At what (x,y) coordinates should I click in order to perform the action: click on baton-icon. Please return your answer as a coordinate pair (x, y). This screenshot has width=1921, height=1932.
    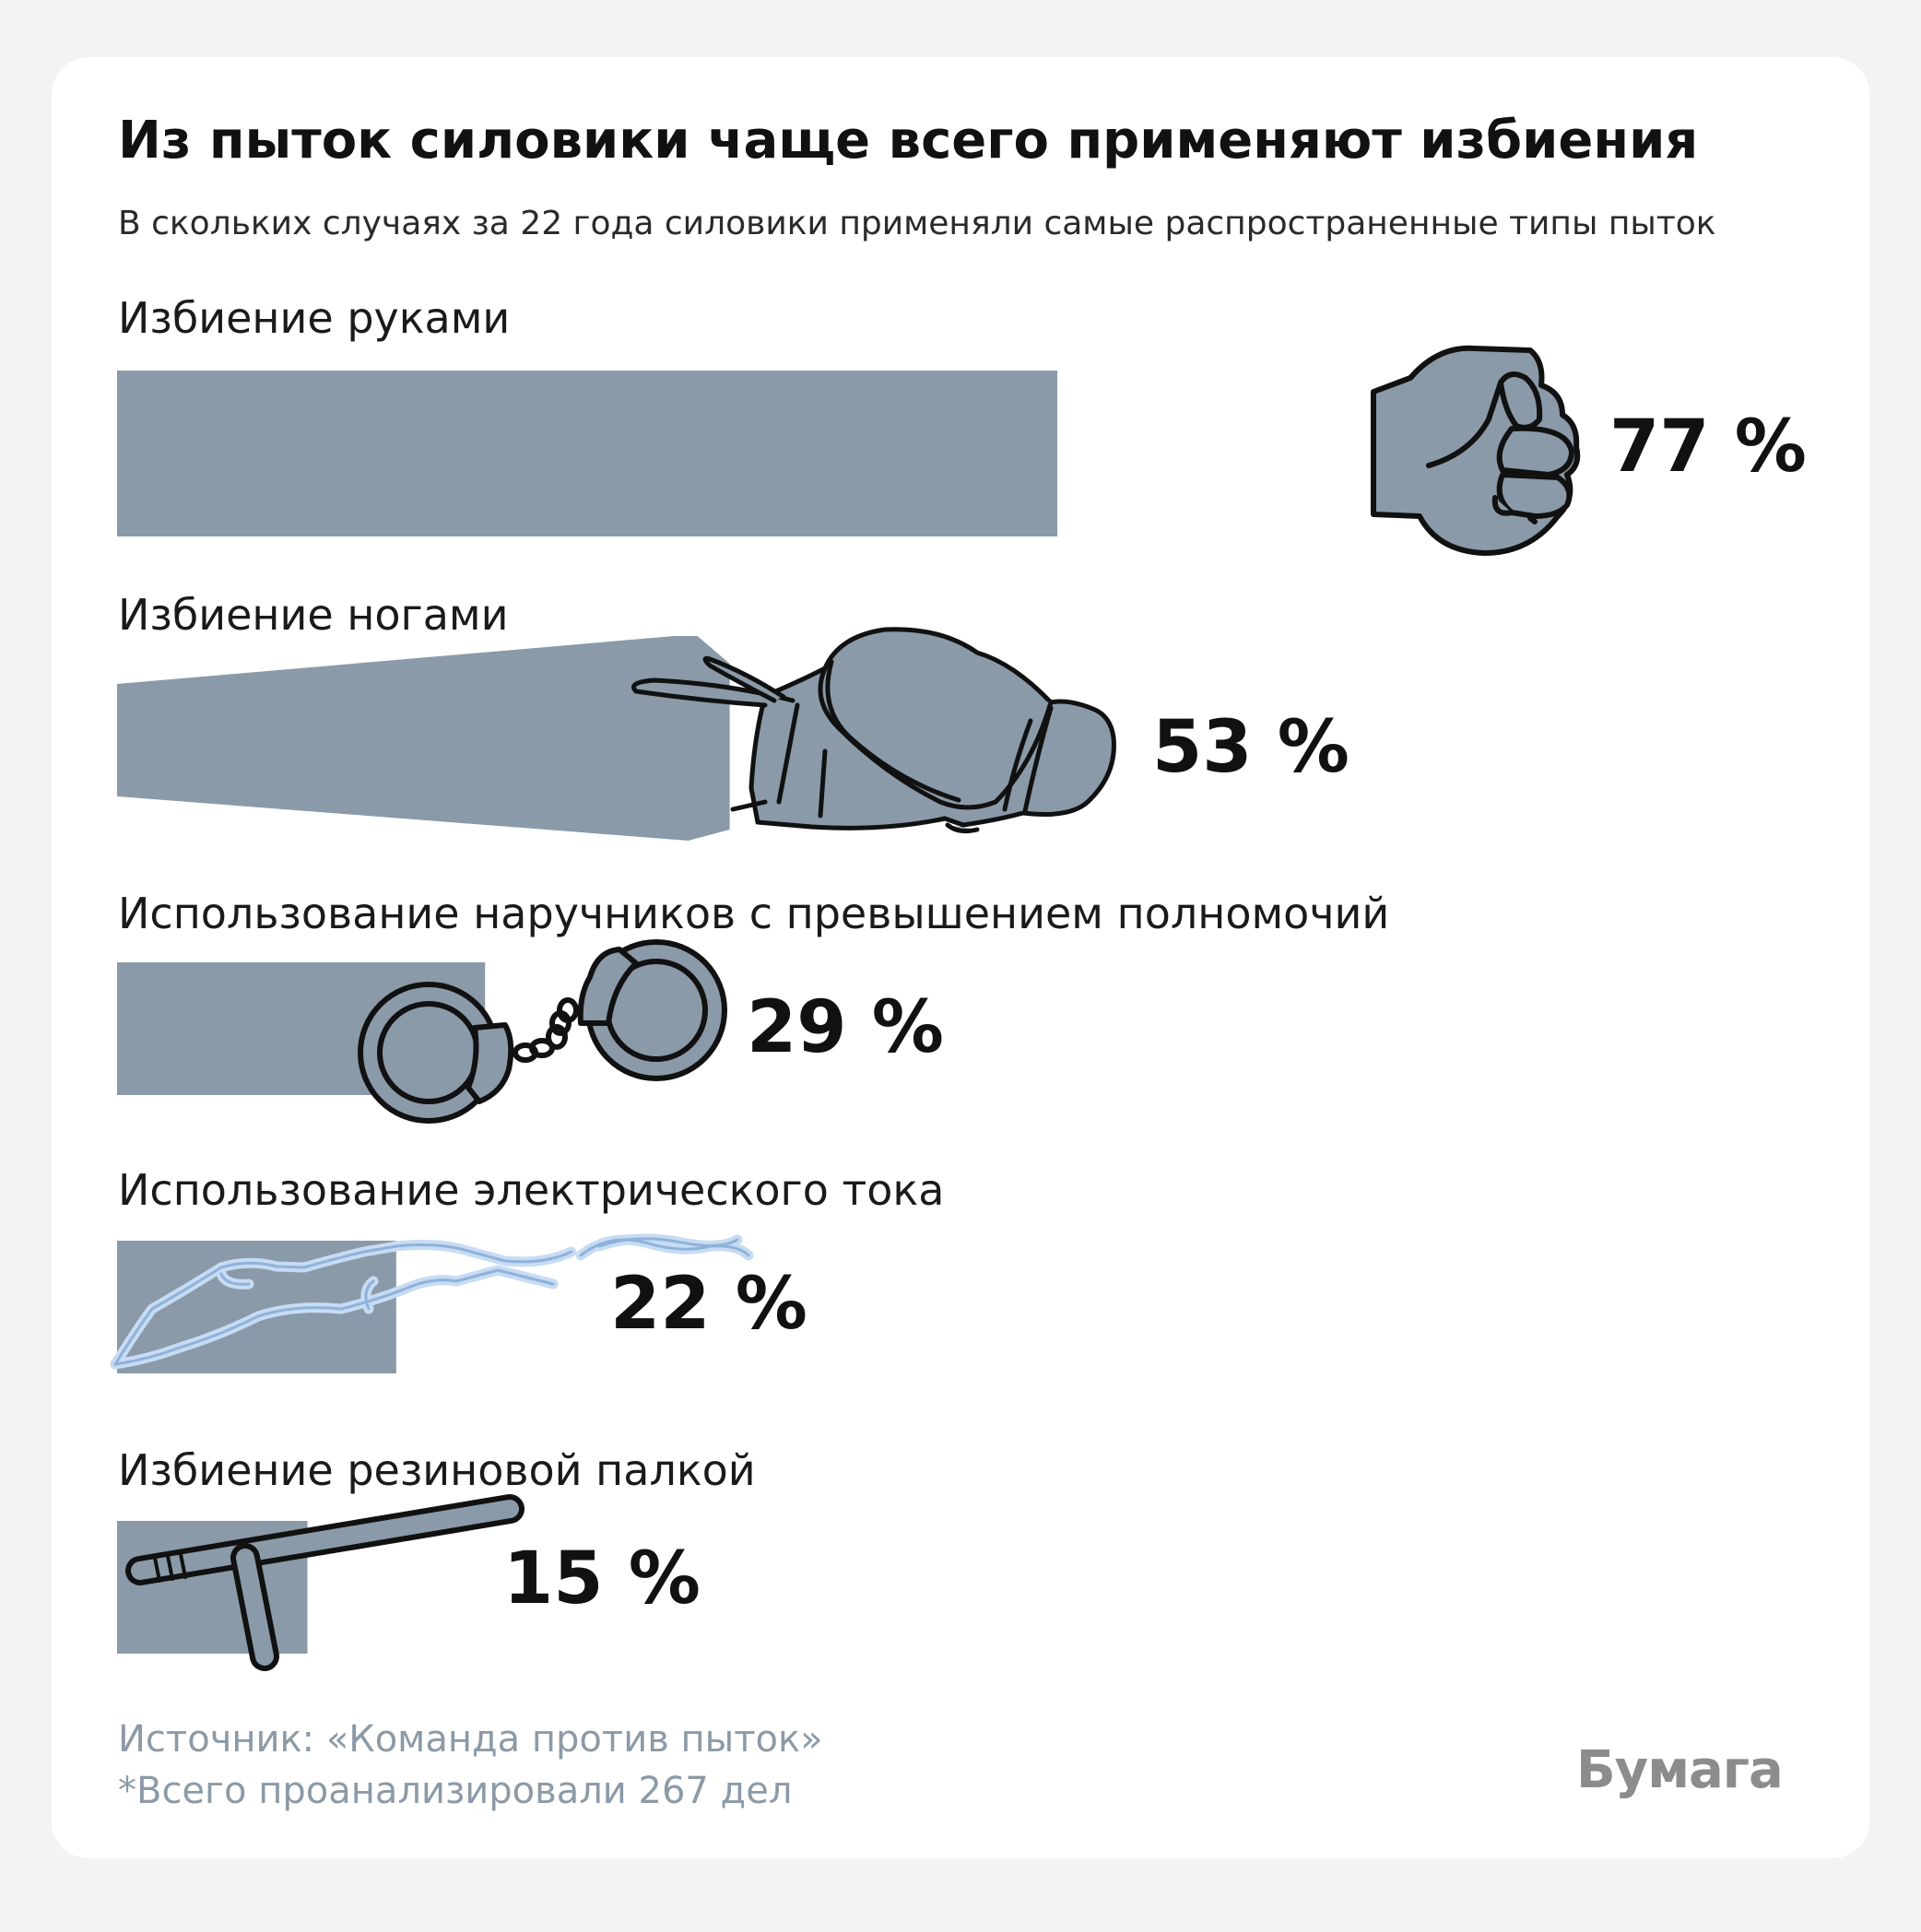
    Looking at the image, I should click on (324, 1582).